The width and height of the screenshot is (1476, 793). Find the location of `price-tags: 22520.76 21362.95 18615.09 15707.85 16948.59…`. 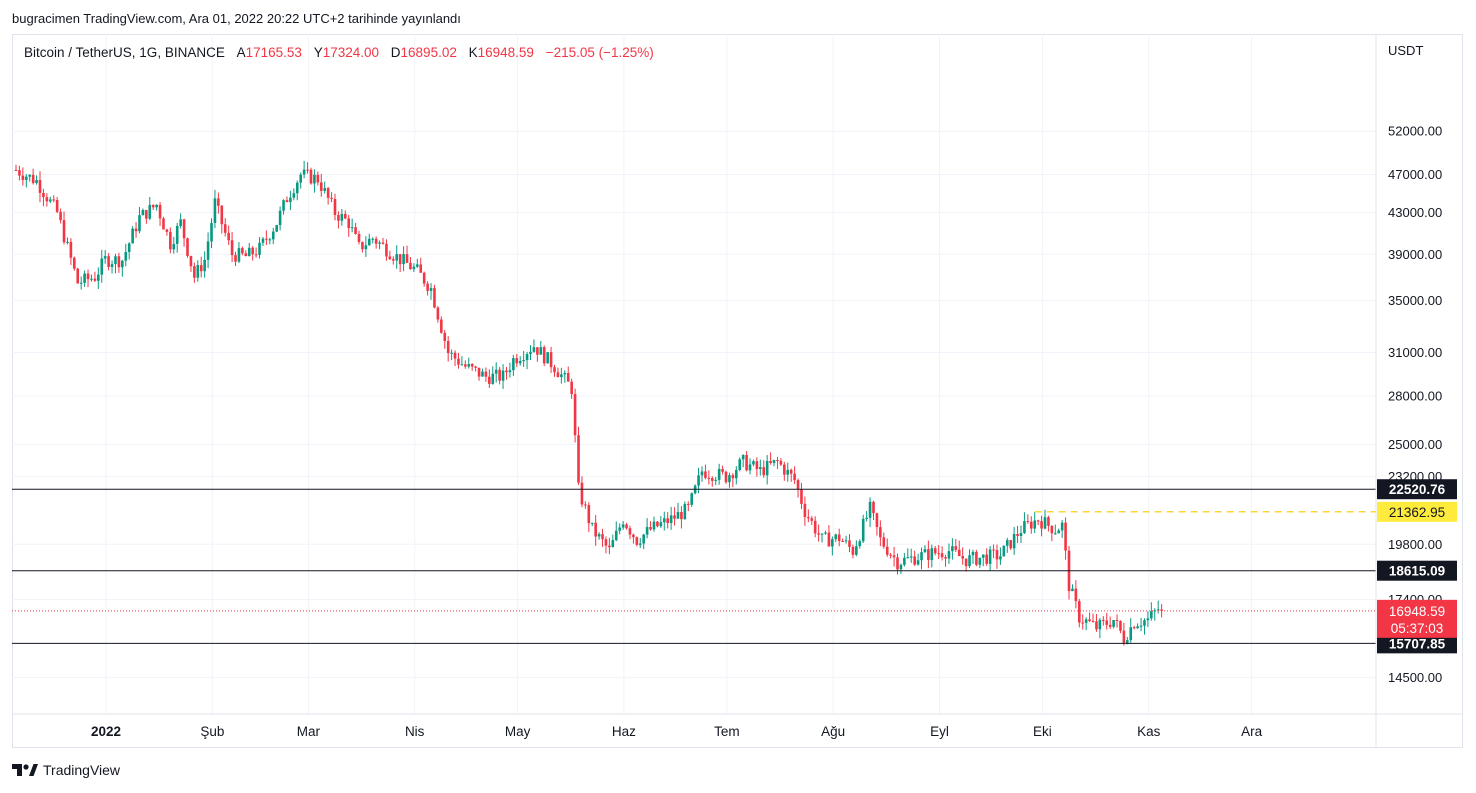

price-tags: 22520.76 21362.95 18615.09 15707.85 16948.59… is located at coordinates (1417, 566).